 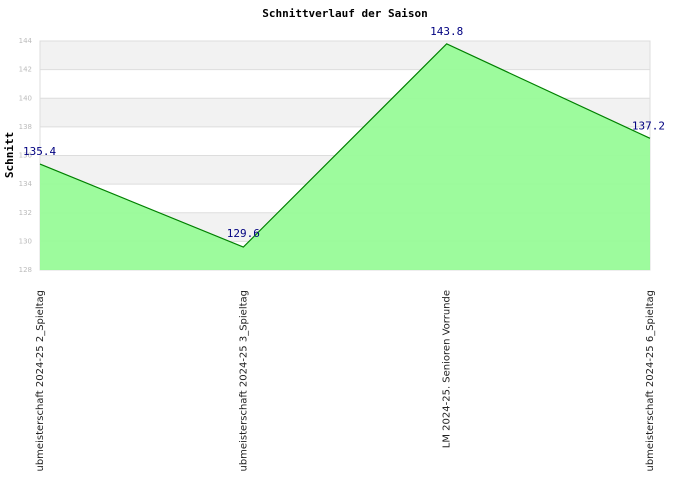 What do you see at coordinates (447, 369) in the screenshot?
I see `x-tick-label: LM 2024-25. Senioren Vorrunde` at bounding box center [447, 369].